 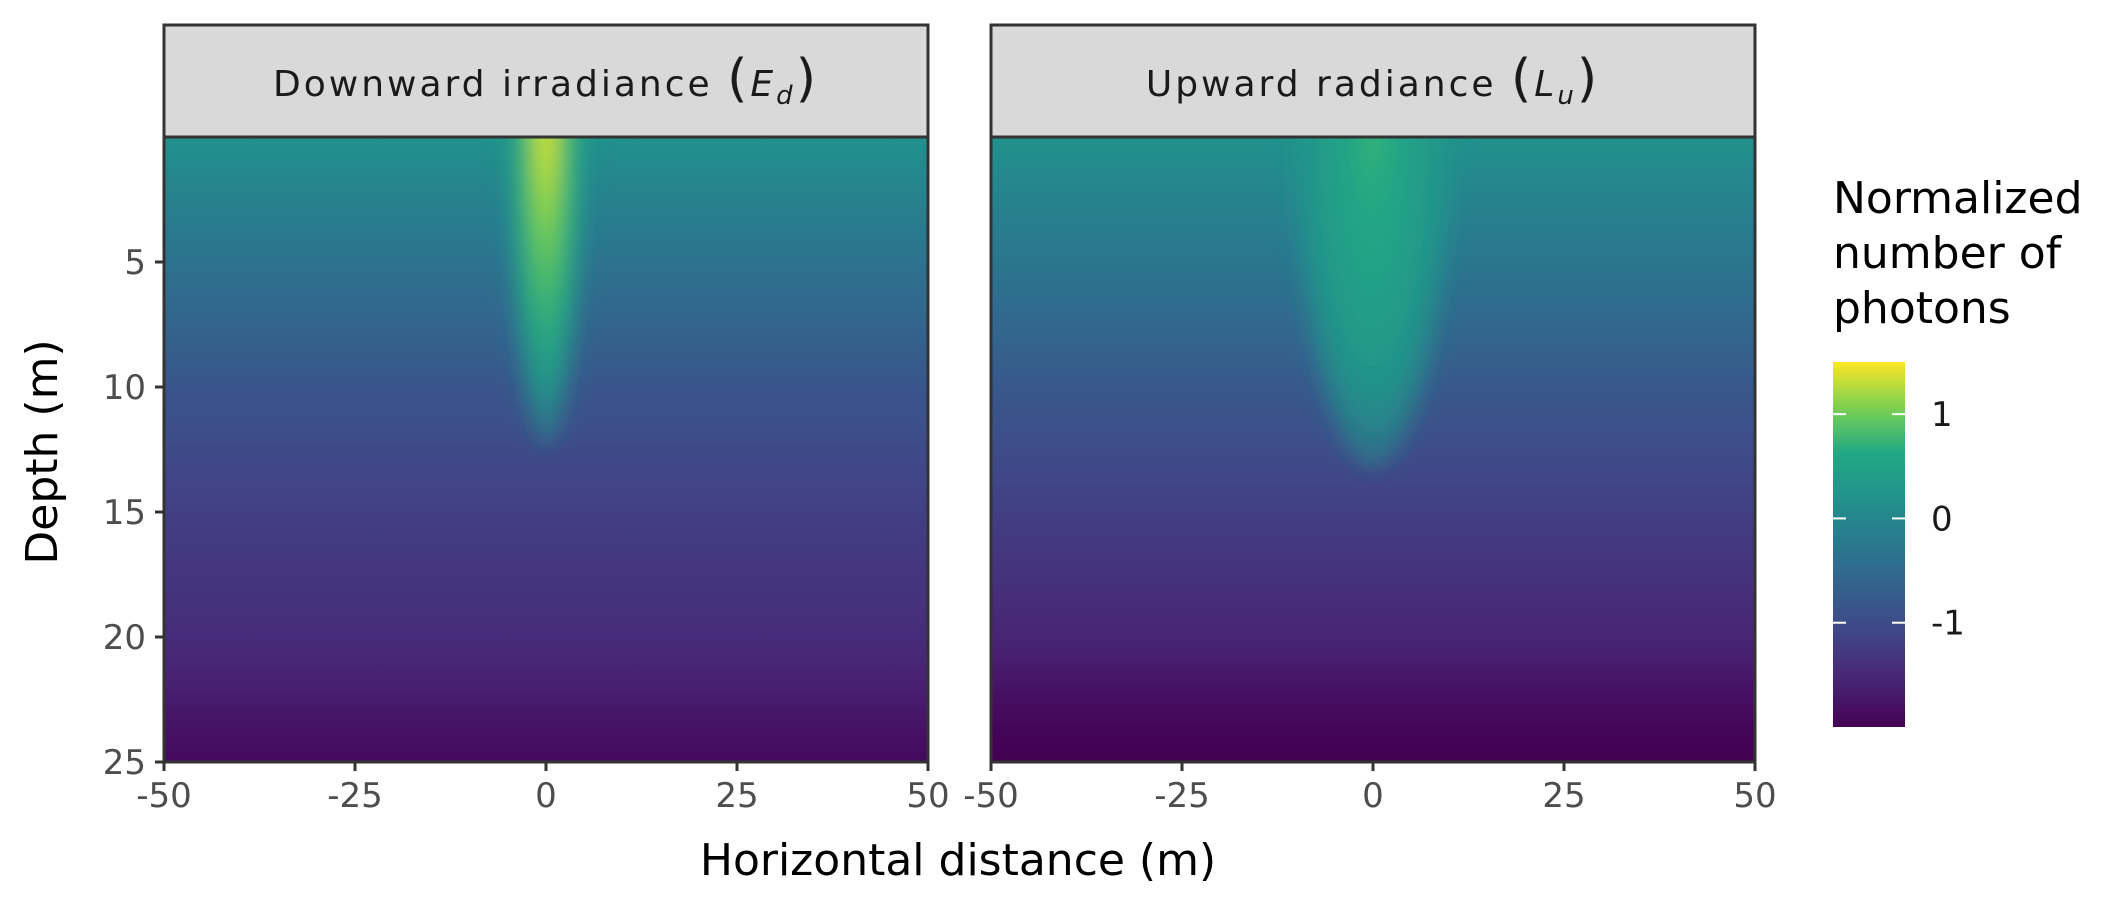 I want to click on y-tick-label: 10, so click(x=124, y=388).